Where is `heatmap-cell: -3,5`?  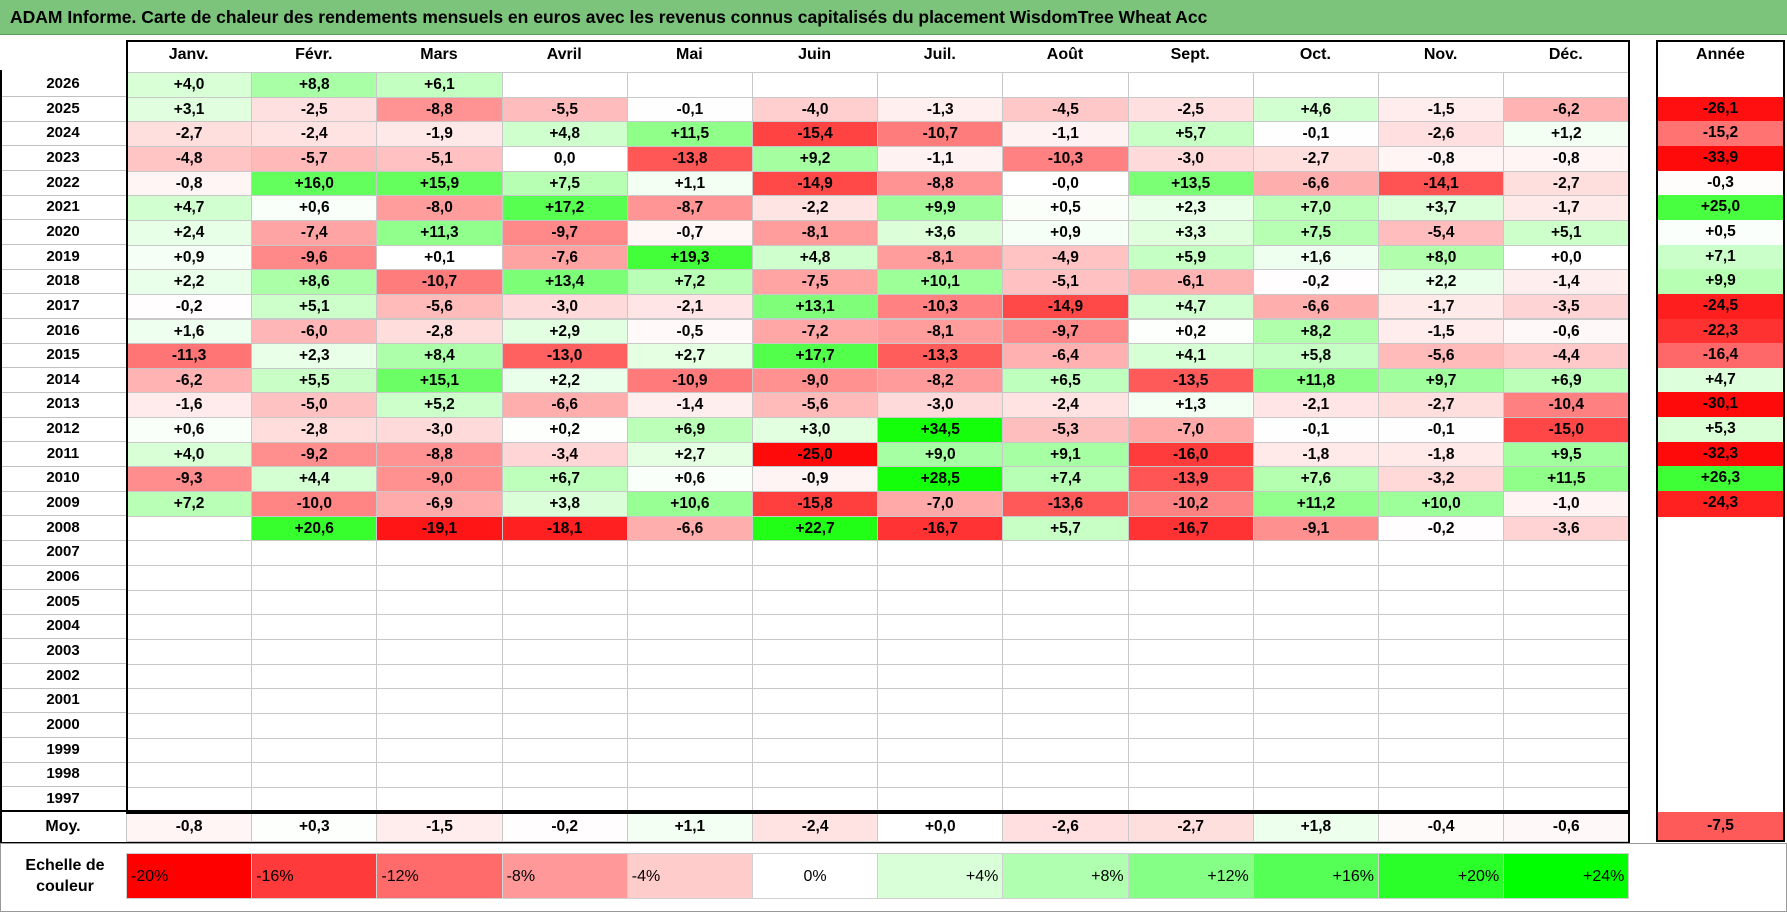
heatmap-cell: -3,5 is located at coordinates (1566, 306).